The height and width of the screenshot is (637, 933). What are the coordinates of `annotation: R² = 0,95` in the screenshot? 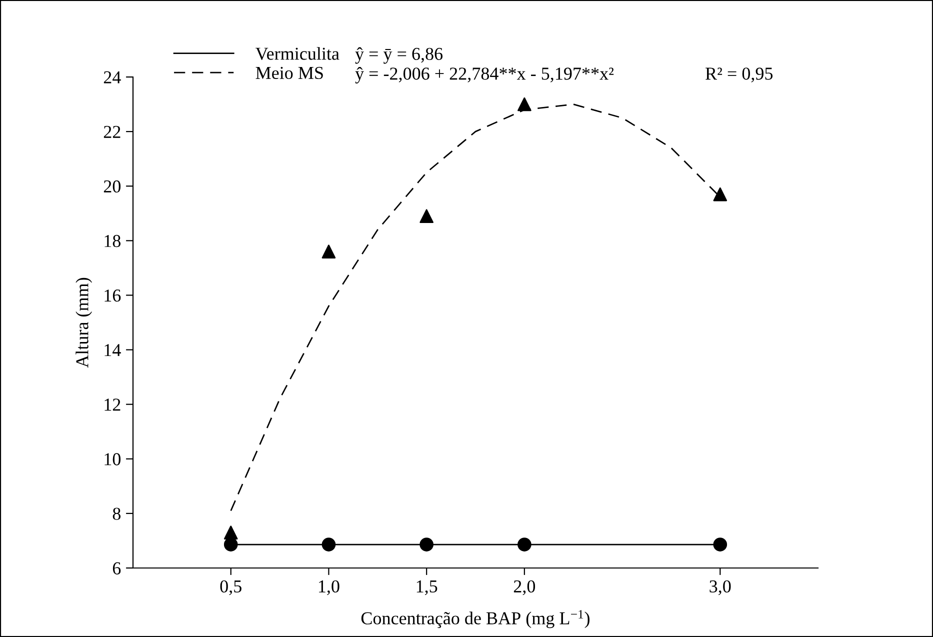 It's located at (739, 75).